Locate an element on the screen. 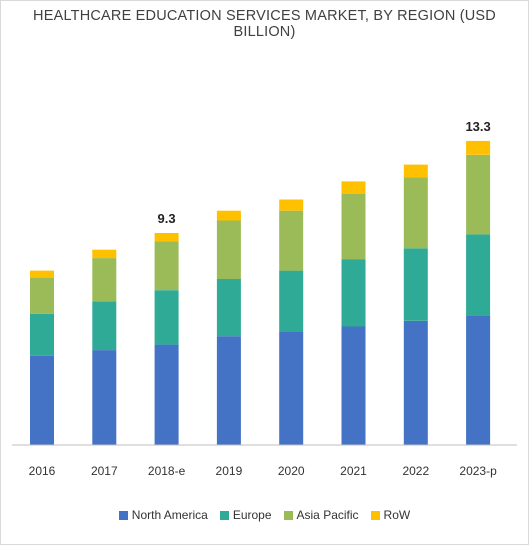 The height and width of the screenshot is (545, 529). x-tick-label-2022: 2022 is located at coordinates (415, 471).